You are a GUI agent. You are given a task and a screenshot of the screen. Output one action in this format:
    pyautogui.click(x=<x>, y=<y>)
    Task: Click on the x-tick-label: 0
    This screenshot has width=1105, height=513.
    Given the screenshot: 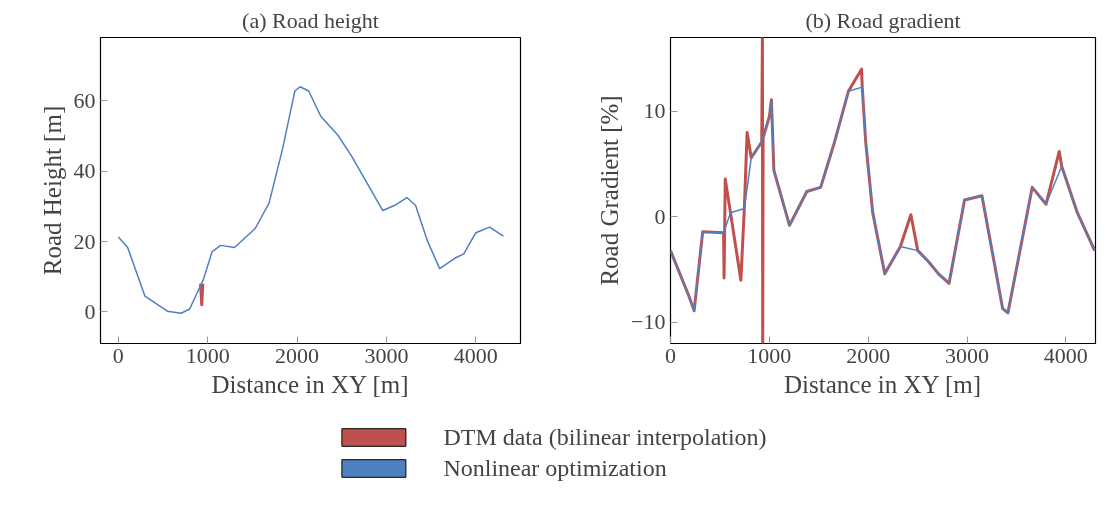 What is the action you would take?
    pyautogui.click(x=118, y=355)
    